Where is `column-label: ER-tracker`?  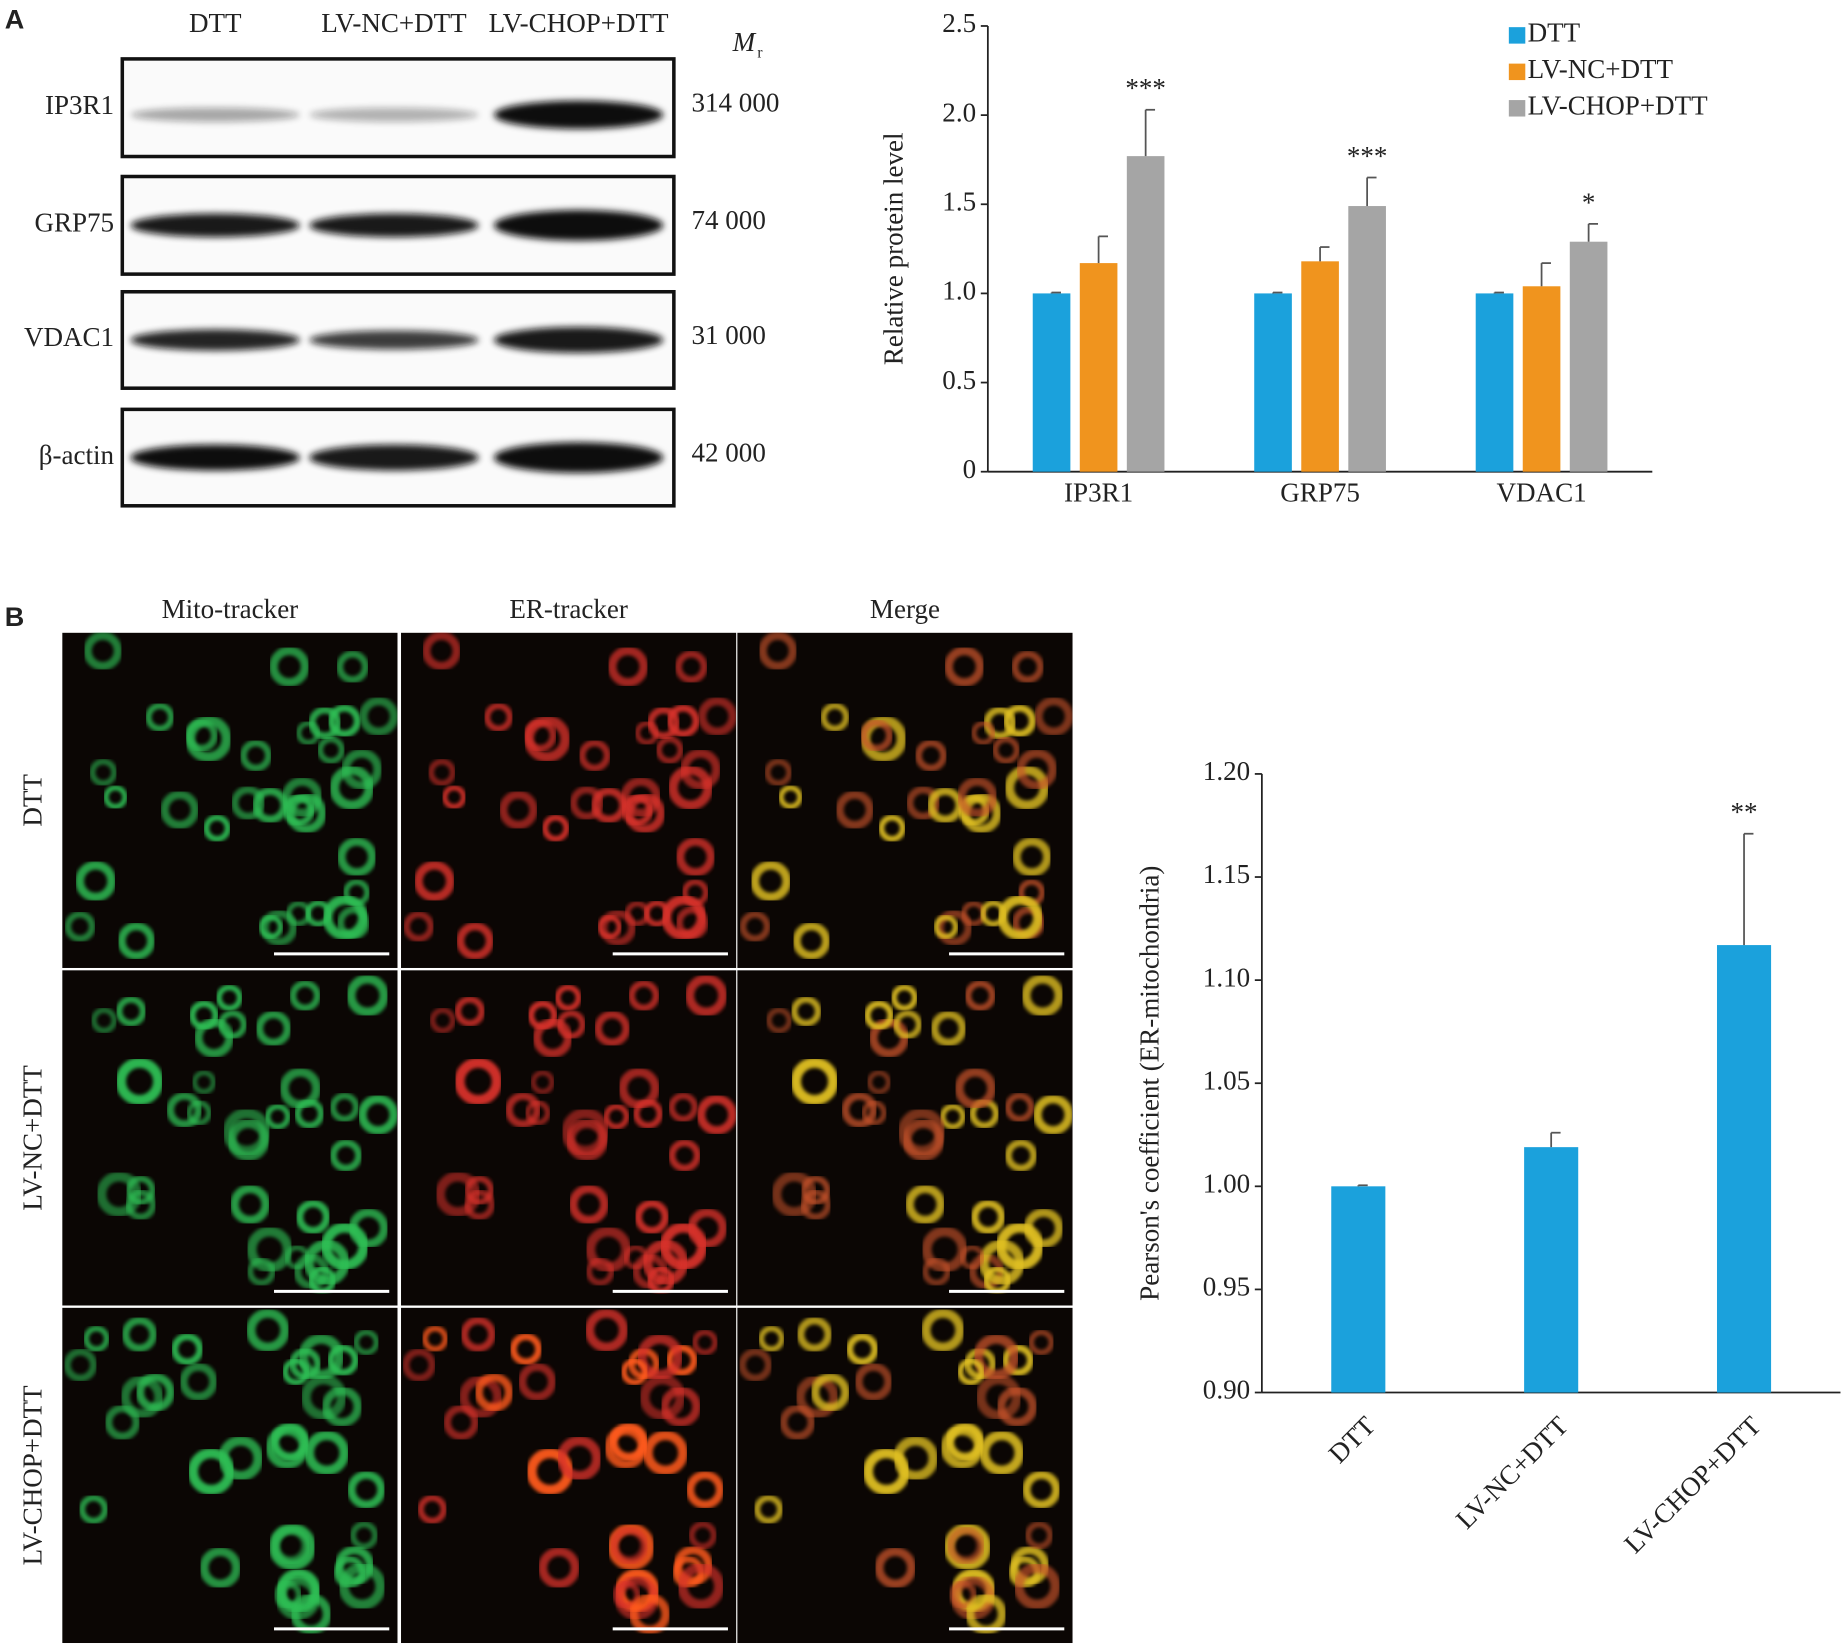
column-label: ER-tracker is located at coordinates (568, 609).